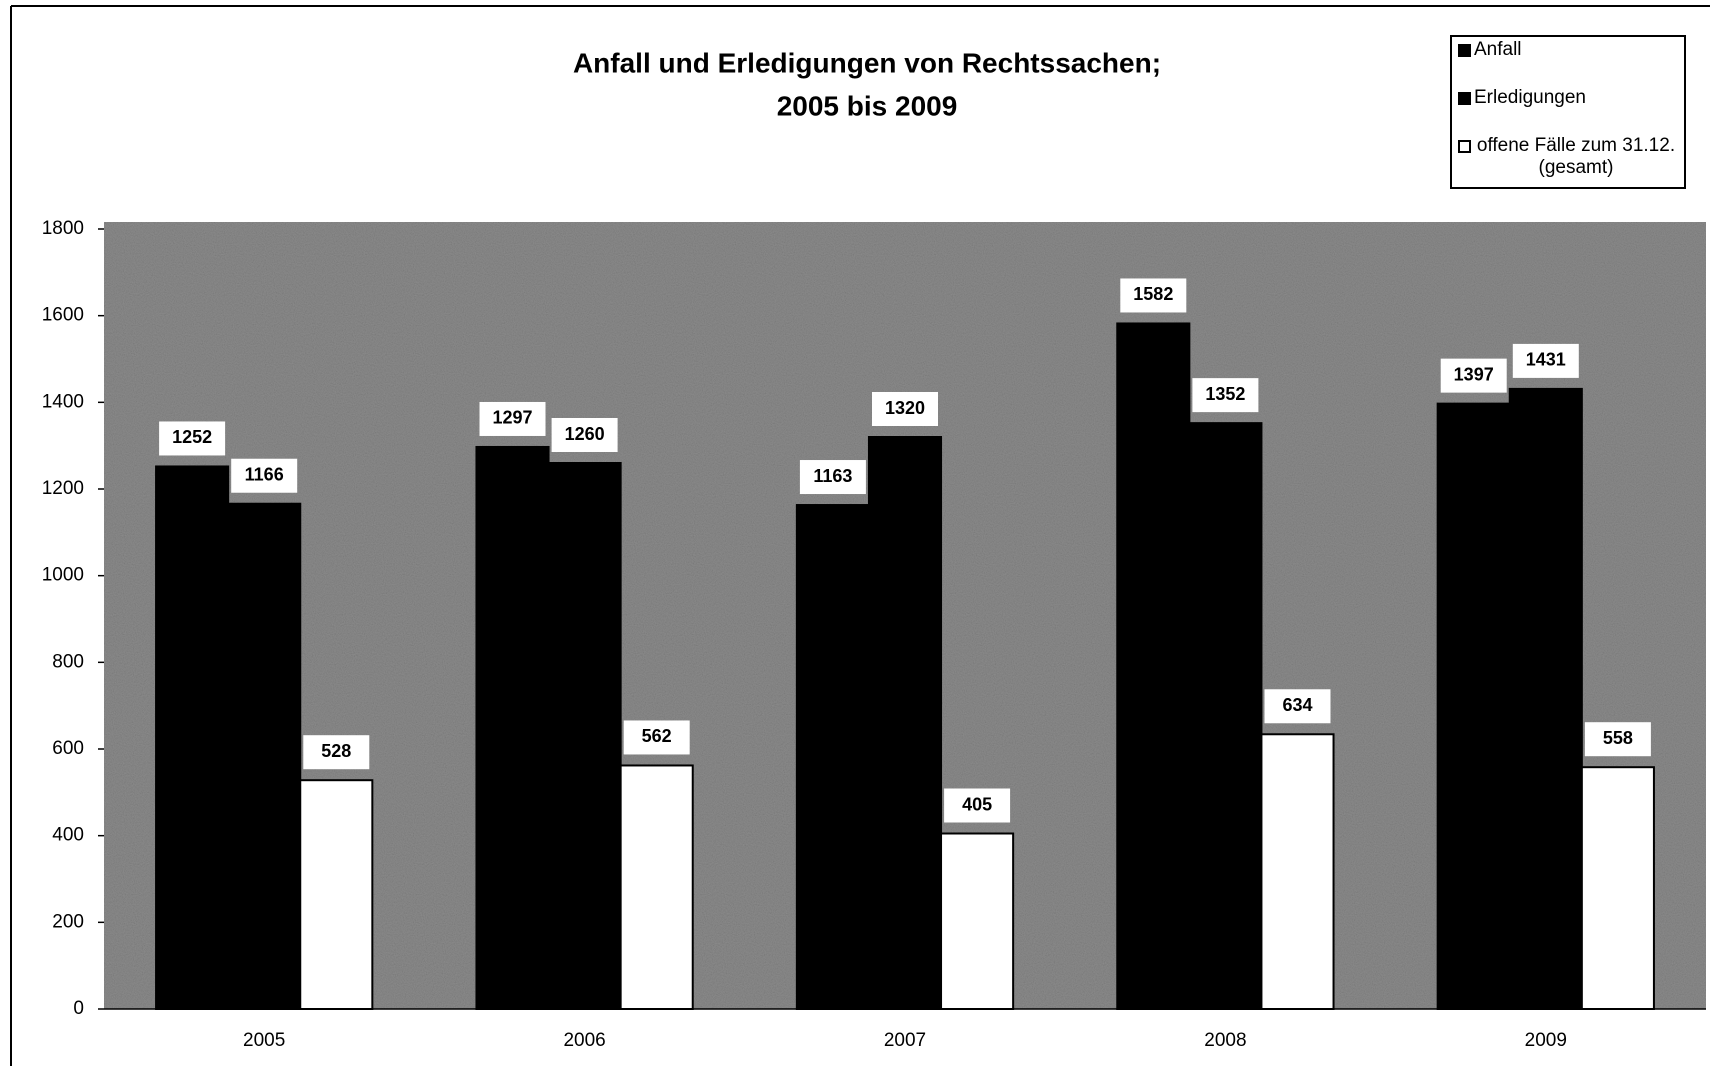  Describe the element at coordinates (68, 661) in the screenshot. I see `y-tick-label: 800` at that location.